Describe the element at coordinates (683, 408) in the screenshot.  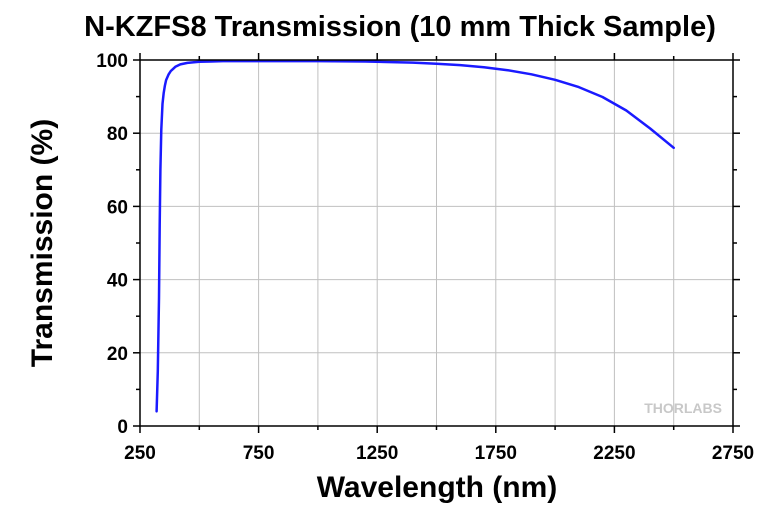
I see `watermark-logo: THORLABS` at that location.